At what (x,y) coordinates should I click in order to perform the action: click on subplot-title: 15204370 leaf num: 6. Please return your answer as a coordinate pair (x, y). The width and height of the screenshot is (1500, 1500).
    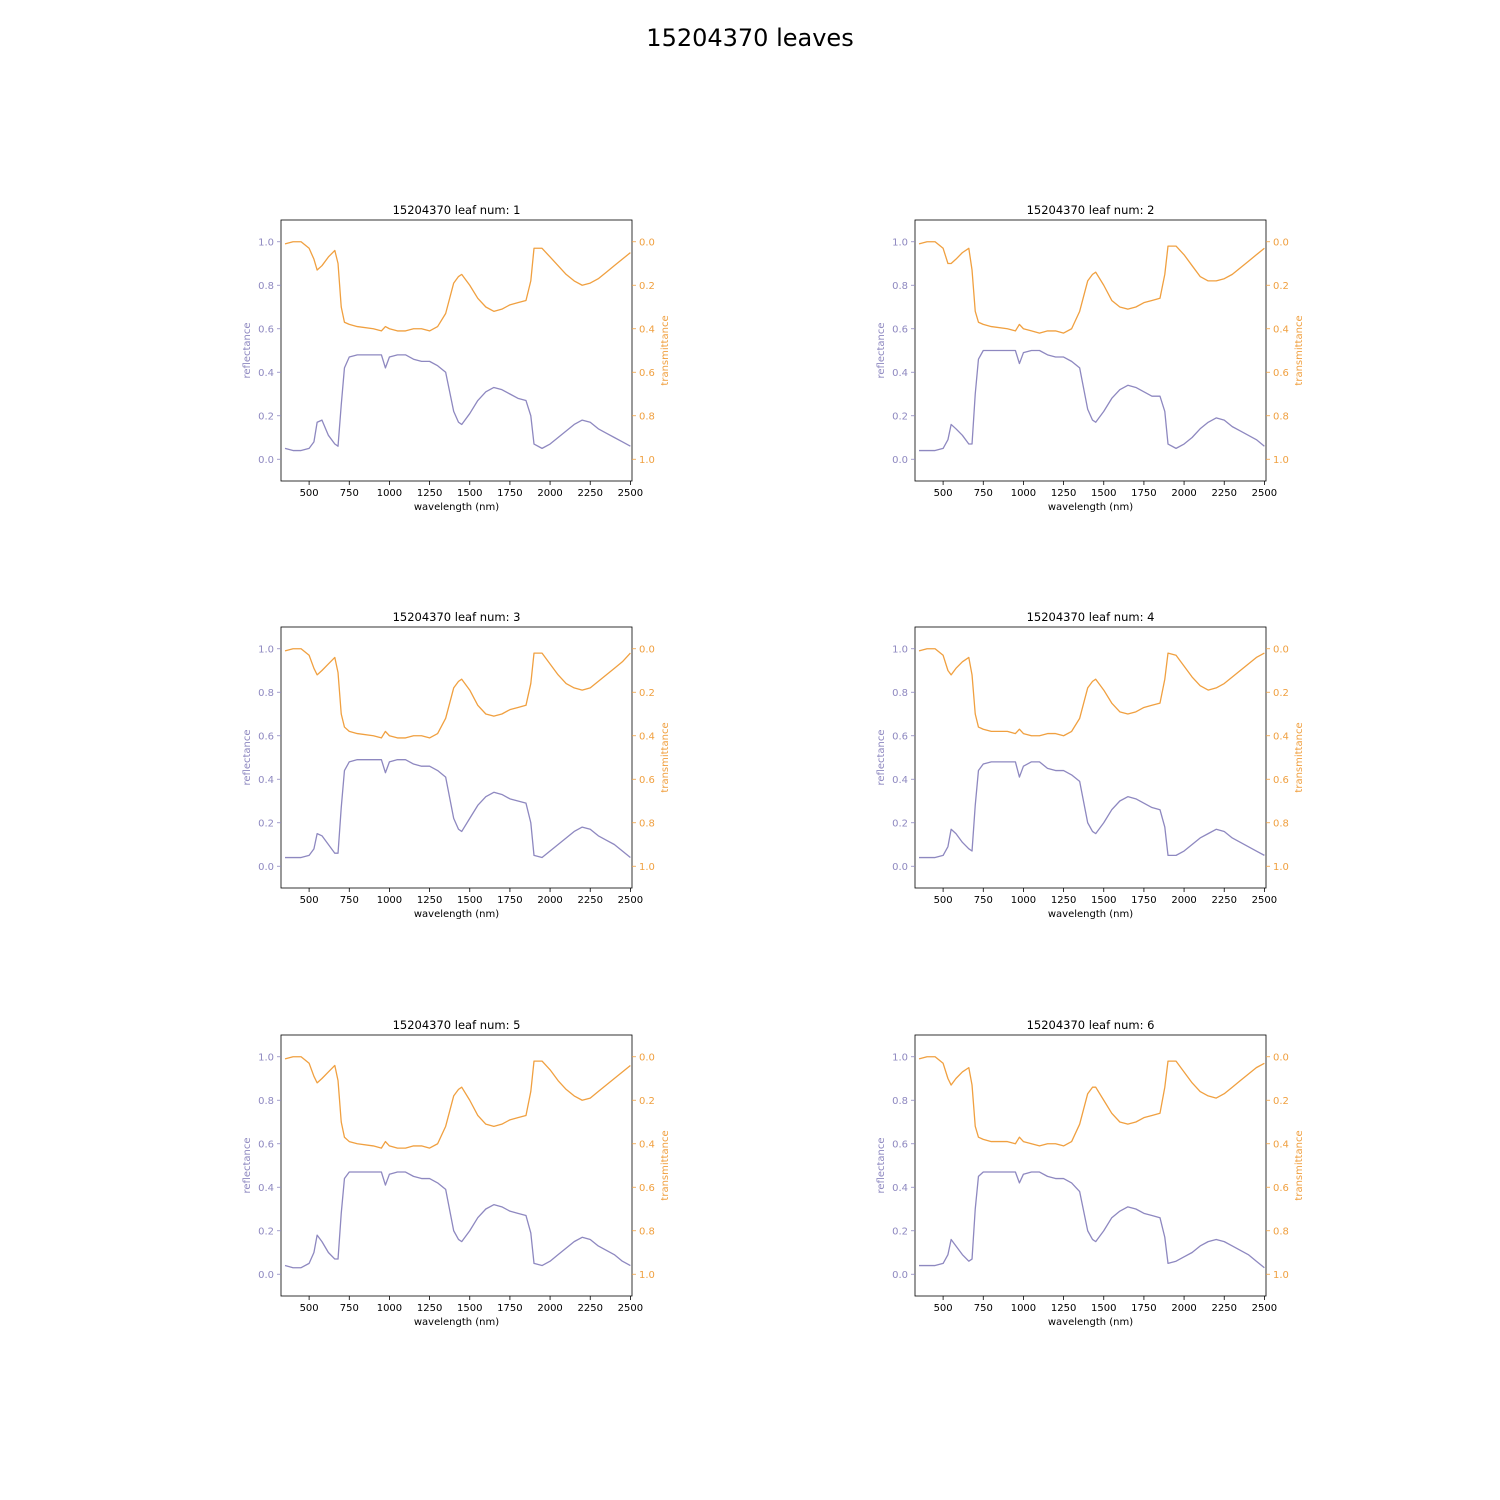
    Looking at the image, I should click on (1091, 1025).